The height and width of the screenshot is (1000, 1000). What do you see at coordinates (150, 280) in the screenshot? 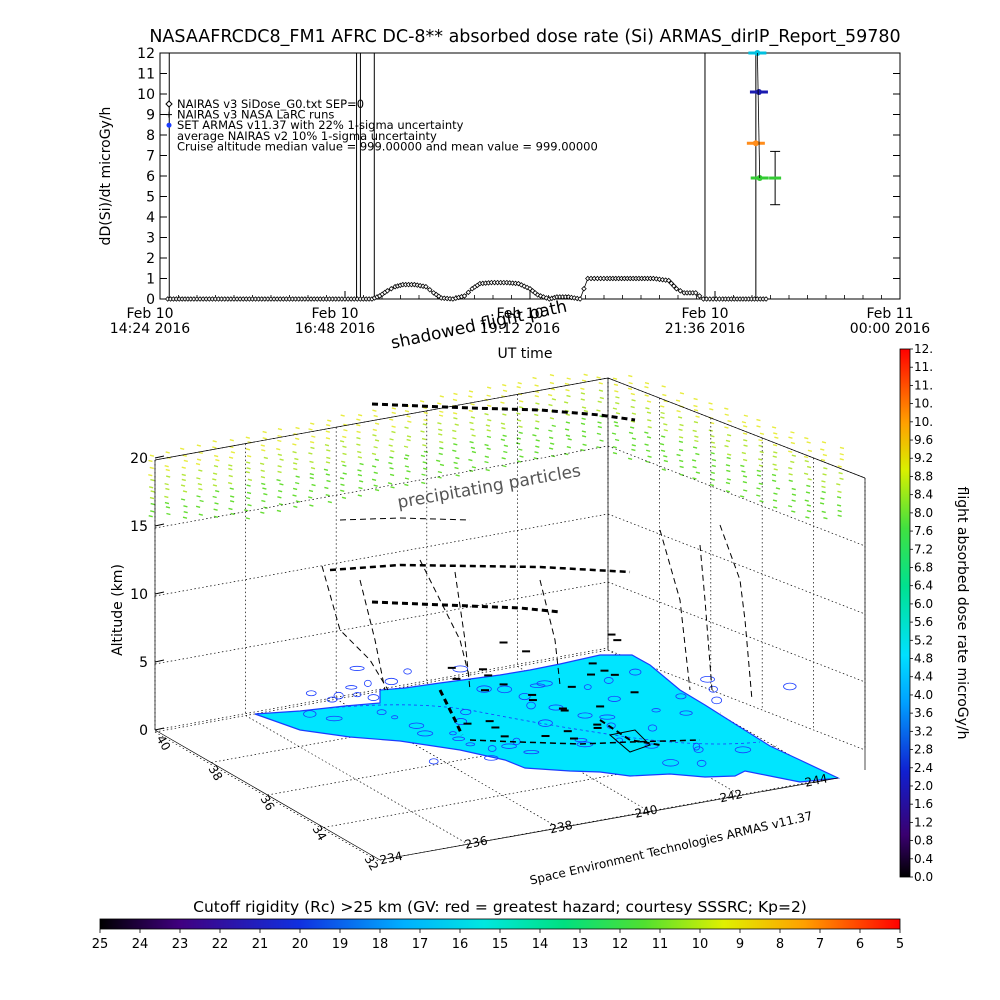
I see `y-tick-label: 1` at bounding box center [150, 280].